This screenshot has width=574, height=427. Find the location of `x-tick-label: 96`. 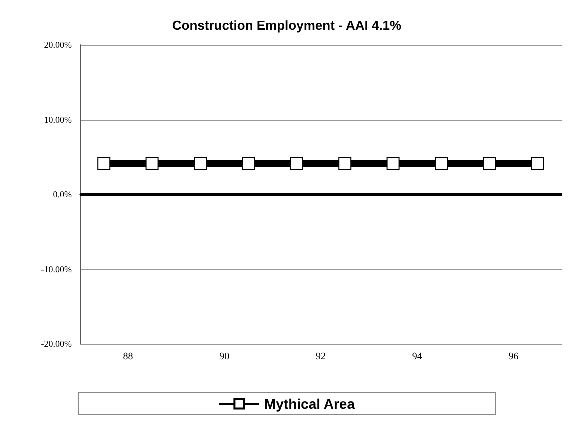

x-tick-label: 96 is located at coordinates (513, 357).